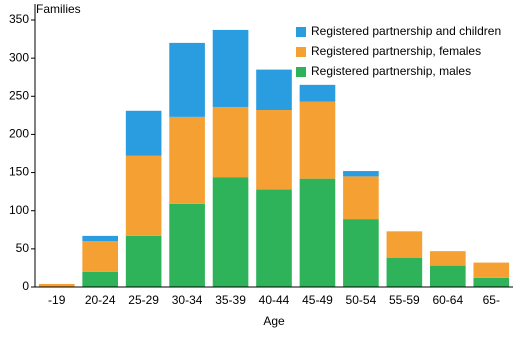 The height and width of the screenshot is (337, 518). What do you see at coordinates (396, 51) in the screenshot?
I see `legend-label: Registered partnership, females` at bounding box center [396, 51].